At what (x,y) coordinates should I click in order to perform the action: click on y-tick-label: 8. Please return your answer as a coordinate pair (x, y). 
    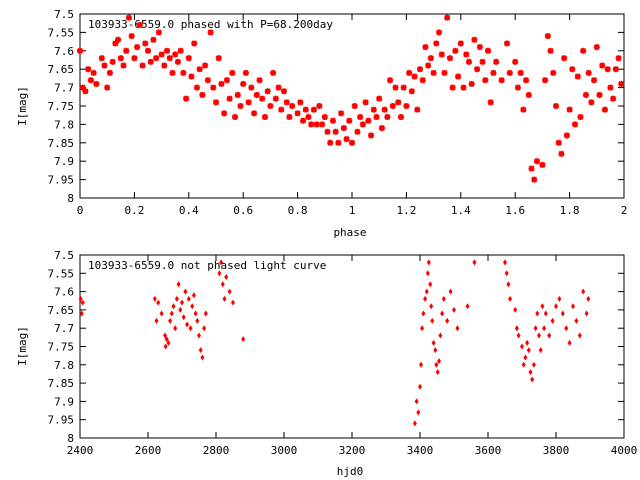
    Looking at the image, I should click on (70, 438).